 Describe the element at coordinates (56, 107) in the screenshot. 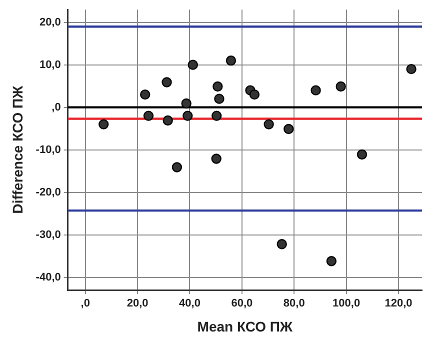

I see `y-tick-label: ,0` at that location.